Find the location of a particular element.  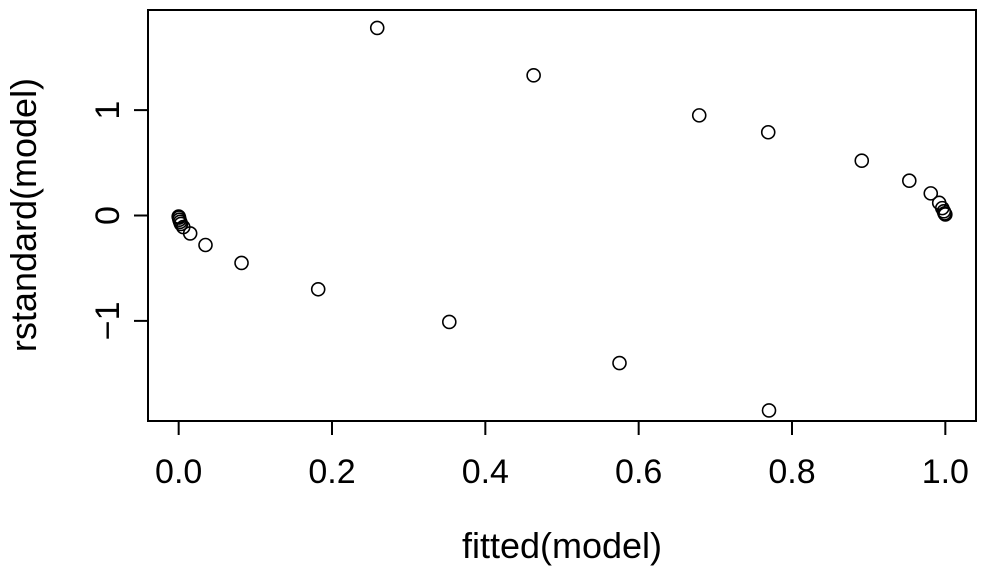

x-tick-label: 0.4 is located at coordinates (485, 472).